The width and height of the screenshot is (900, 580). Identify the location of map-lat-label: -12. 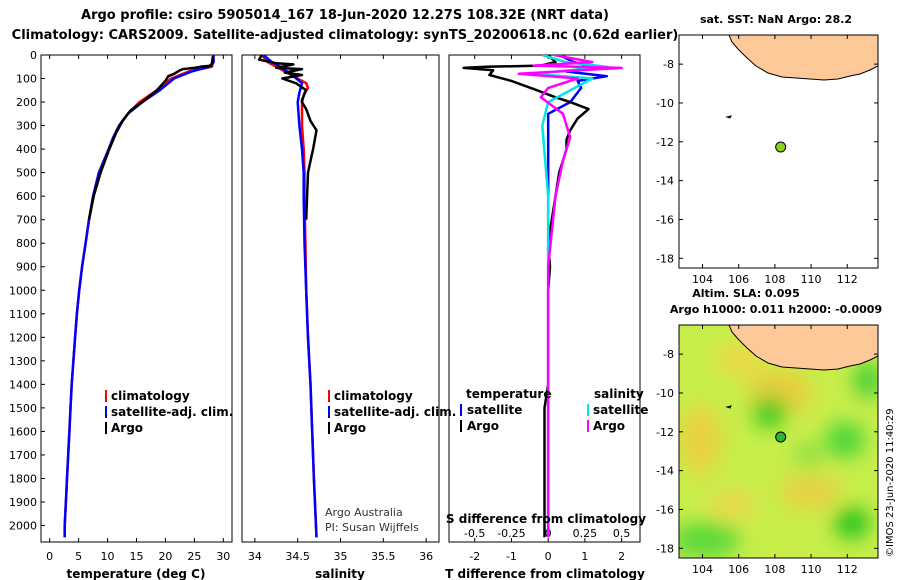
(665, 432).